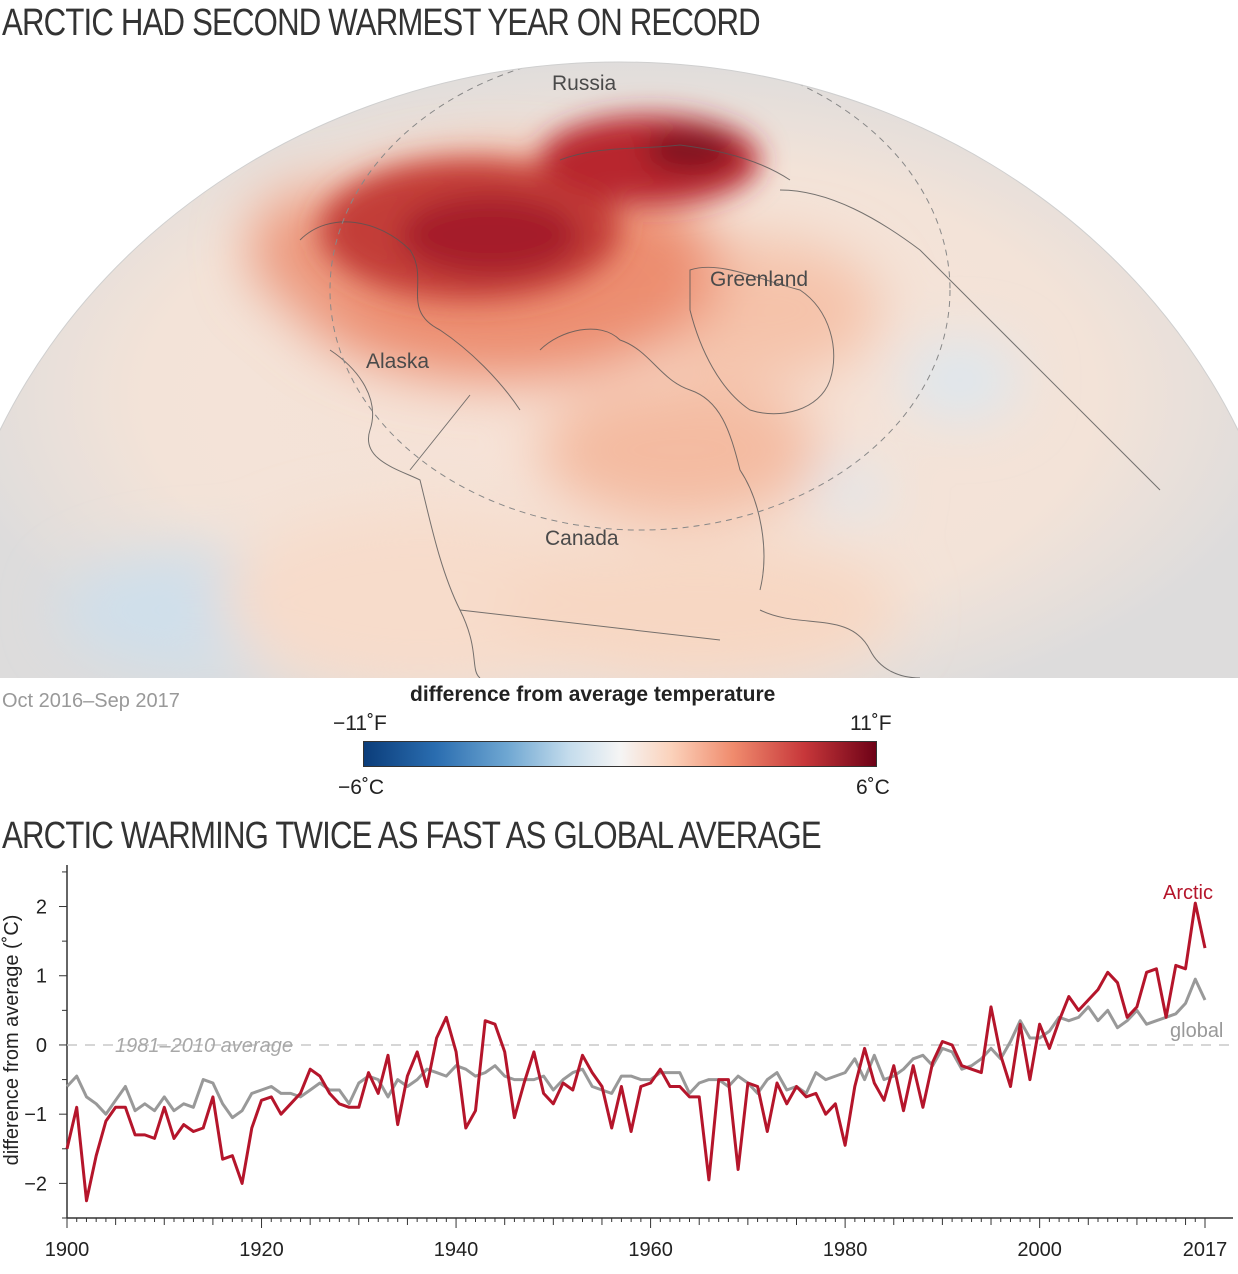 Image resolution: width=1238 pixels, height=1274 pixels. Describe the element at coordinates (1196, 1031) in the screenshot. I see `series-label-global: global` at that location.